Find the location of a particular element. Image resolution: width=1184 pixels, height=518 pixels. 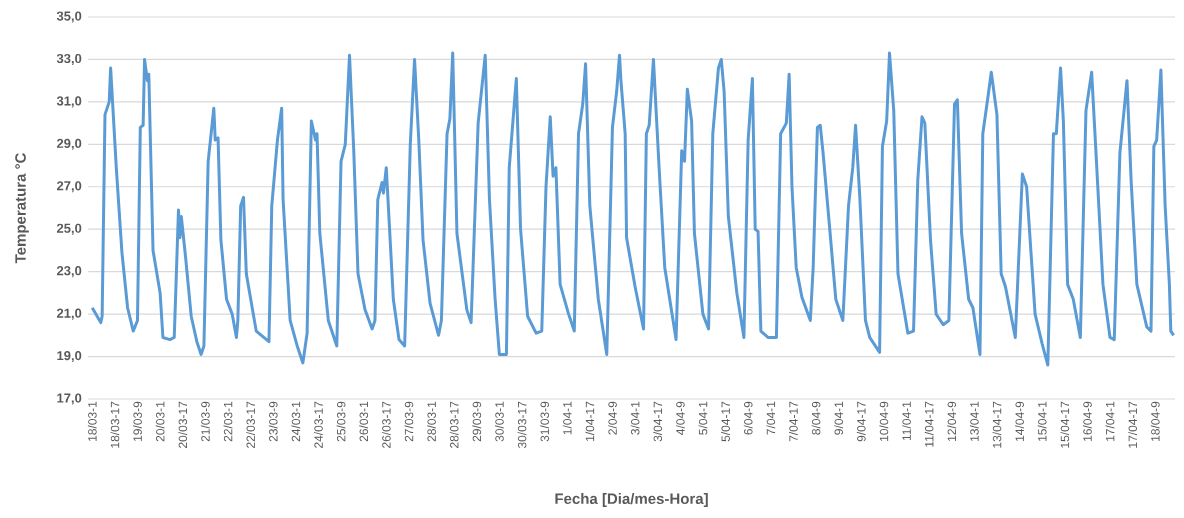

y-tick-label: 27,0 is located at coordinates (69, 187).